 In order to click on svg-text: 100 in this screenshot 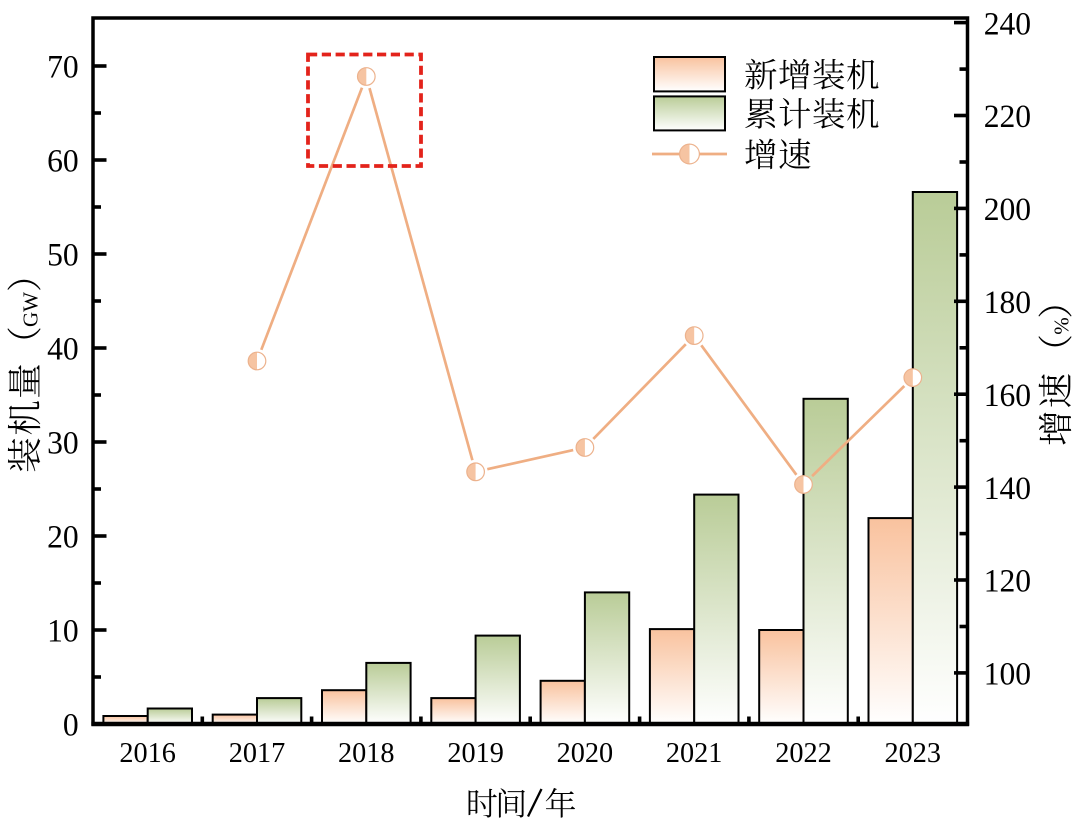, I will do `click(1007, 675)`.